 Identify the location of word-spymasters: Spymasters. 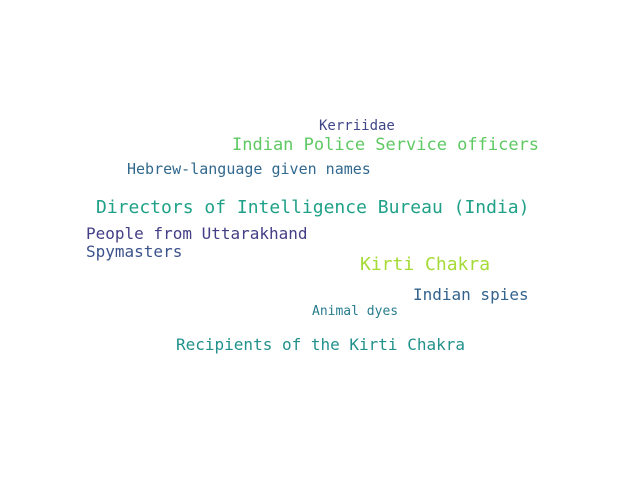
(134, 251).